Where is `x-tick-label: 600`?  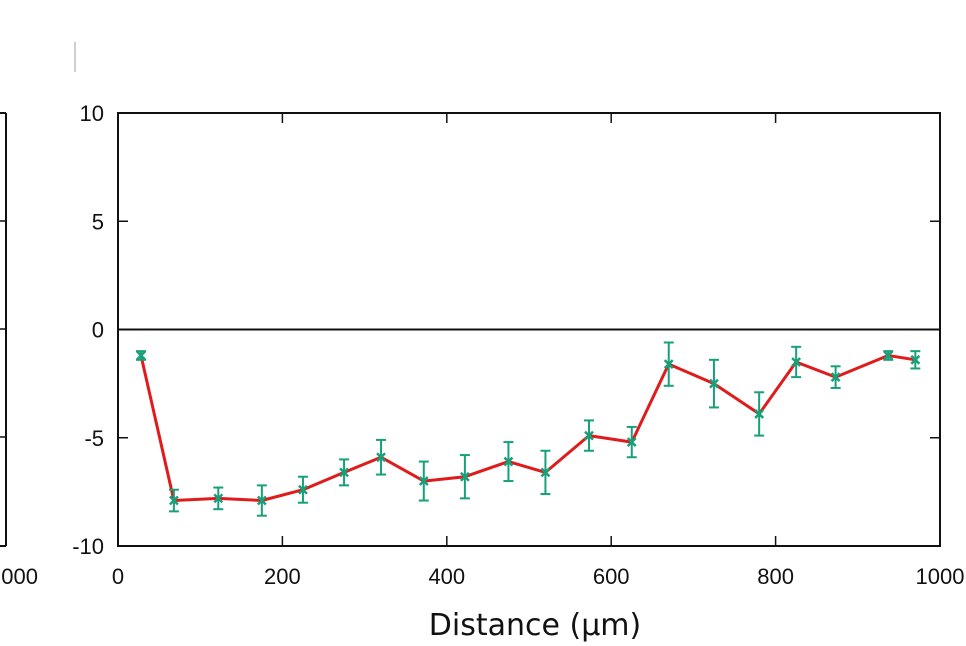 x-tick-label: 600 is located at coordinates (611, 576).